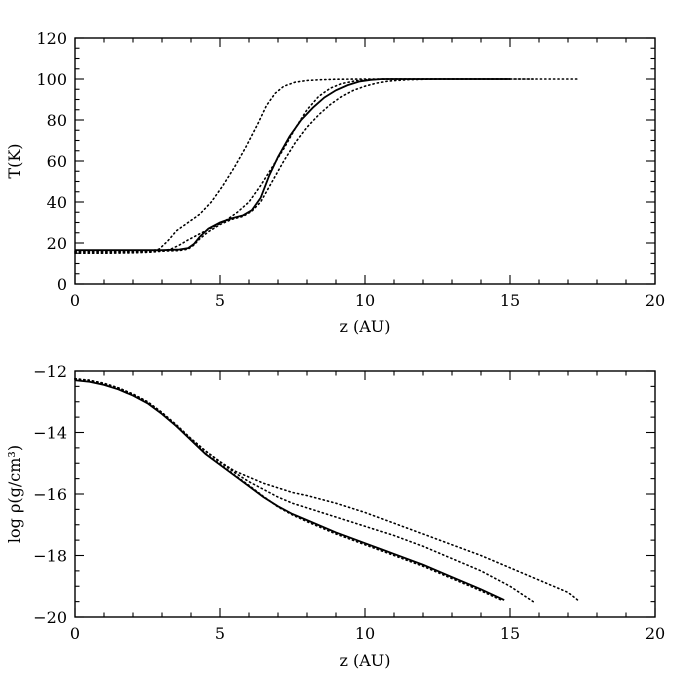  What do you see at coordinates (62, 284) in the screenshot?
I see `y-tick-label: 0` at bounding box center [62, 284].